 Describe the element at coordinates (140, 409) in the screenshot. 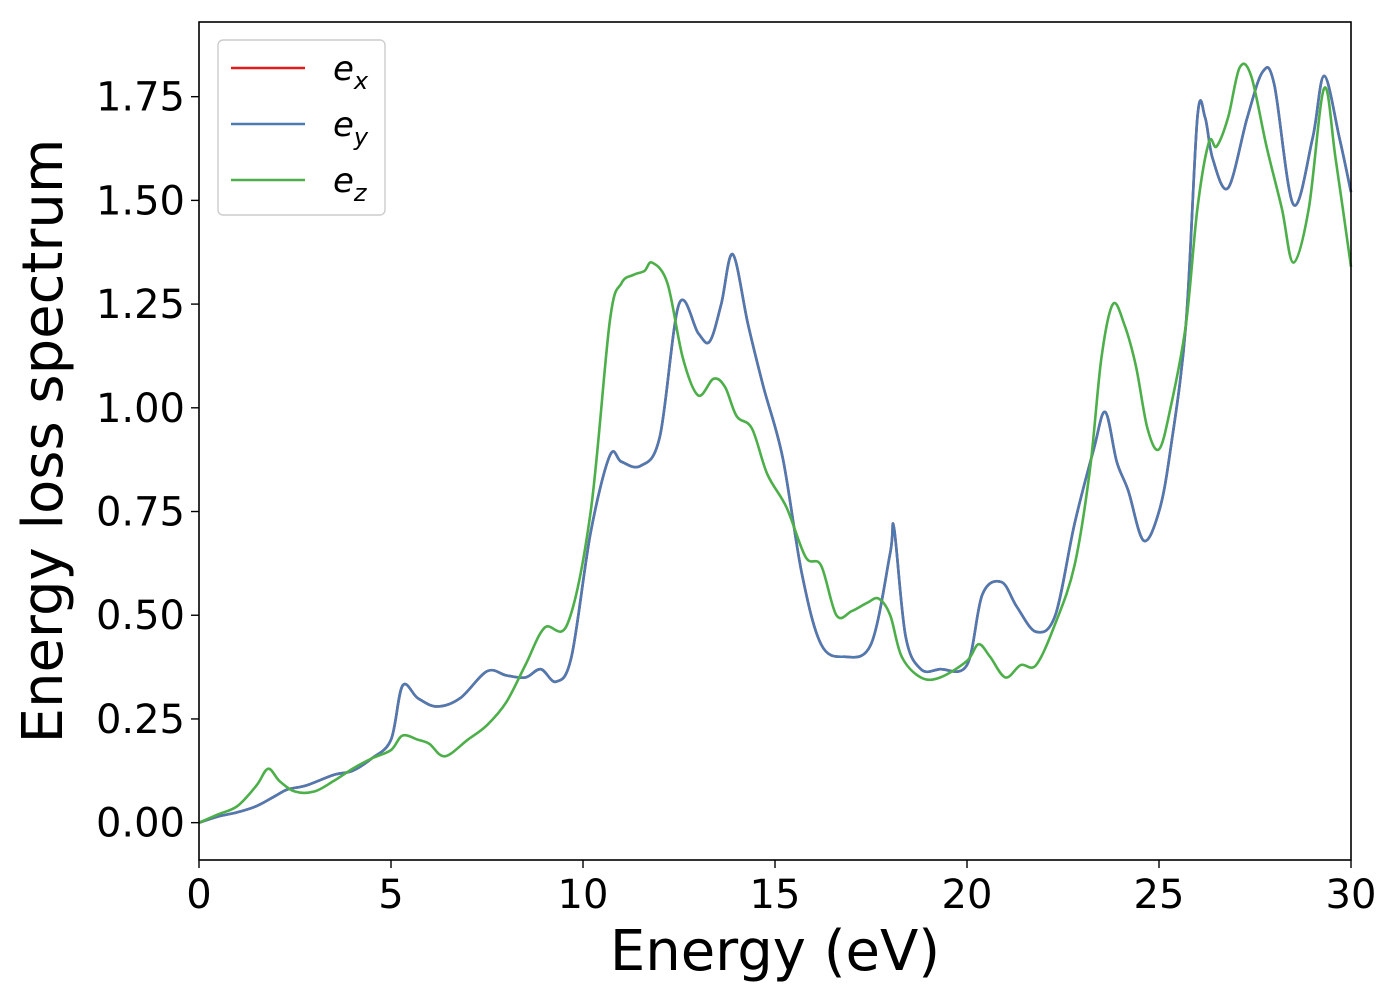

I see `y-tick-label: 1.00` at that location.